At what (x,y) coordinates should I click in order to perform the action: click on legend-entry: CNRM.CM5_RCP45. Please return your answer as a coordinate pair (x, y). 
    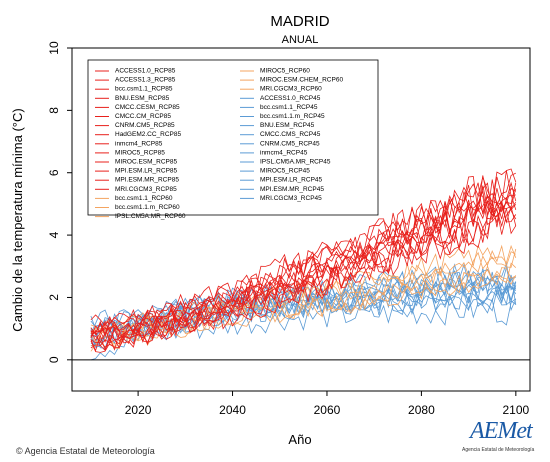
    Looking at the image, I should click on (290, 143).